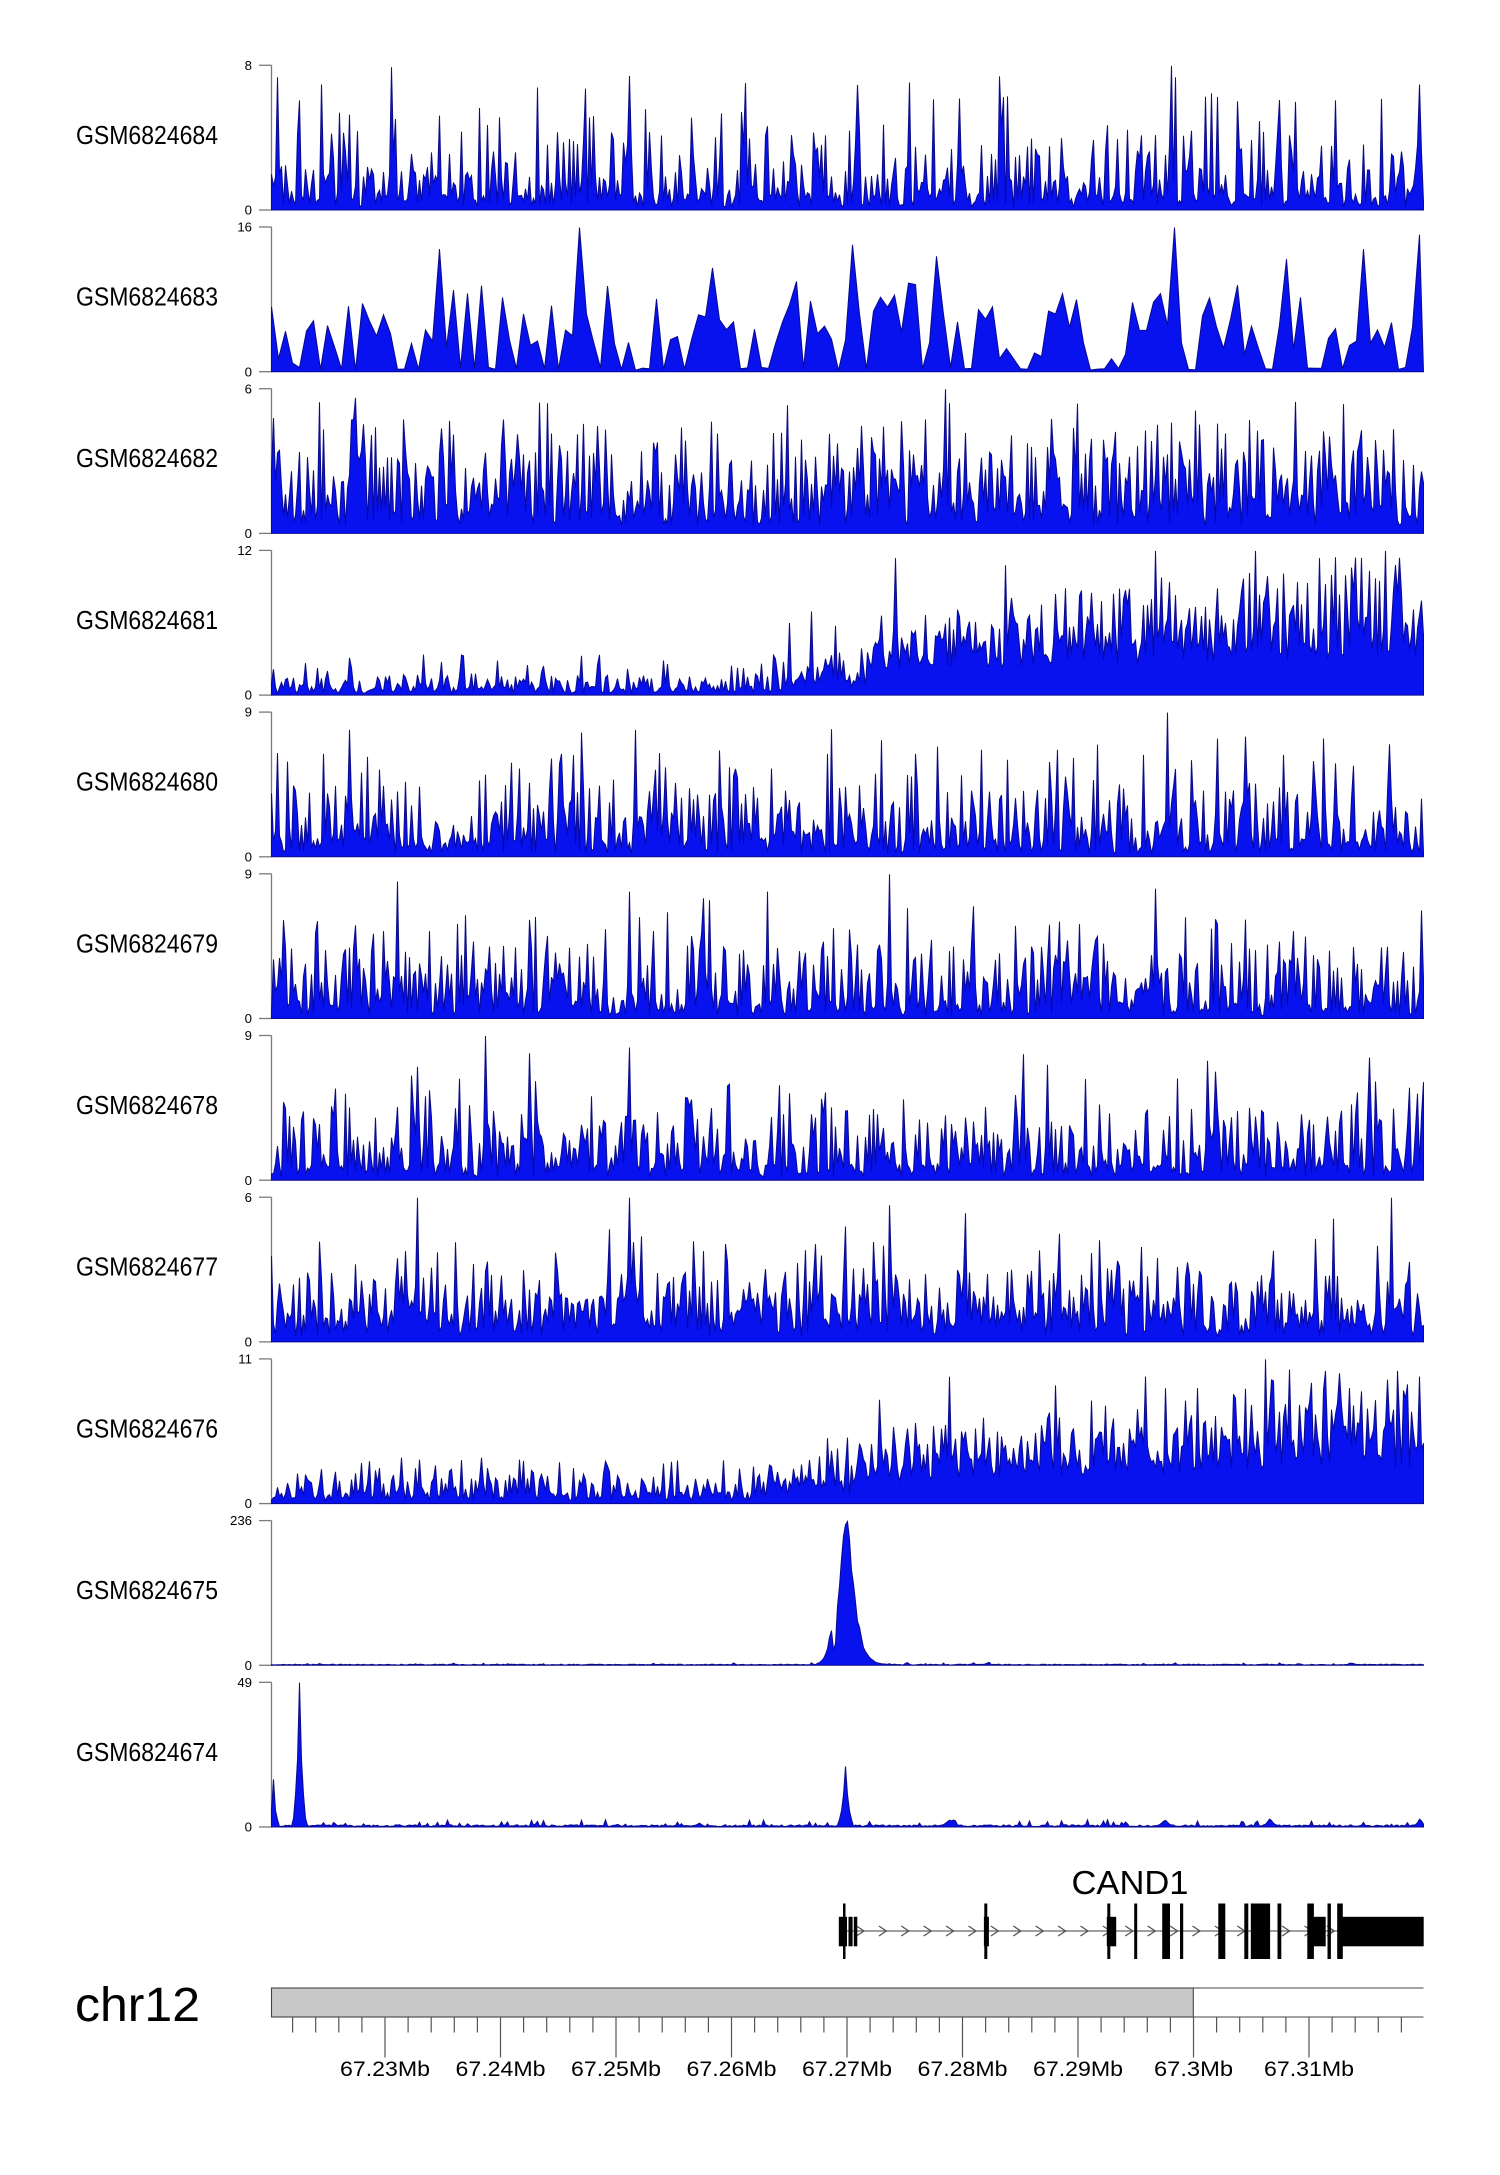  Describe the element at coordinates (963, 2069) in the screenshot. I see `svg-text: 67.28Mb` at that location.